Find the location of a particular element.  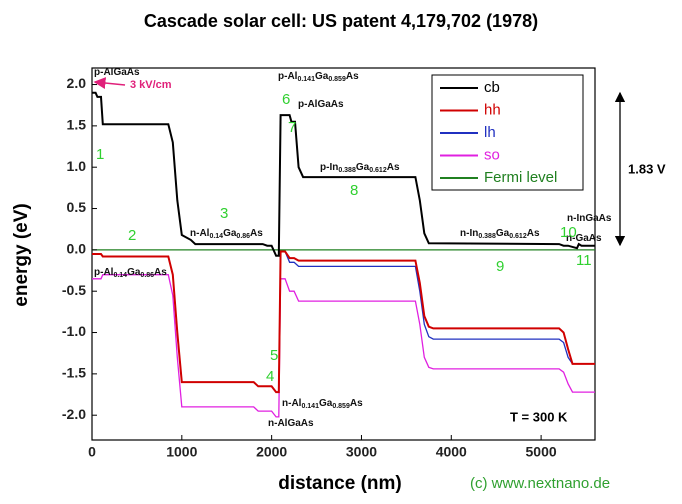

y-tick-label: -1.0 is located at coordinates (74, 331).